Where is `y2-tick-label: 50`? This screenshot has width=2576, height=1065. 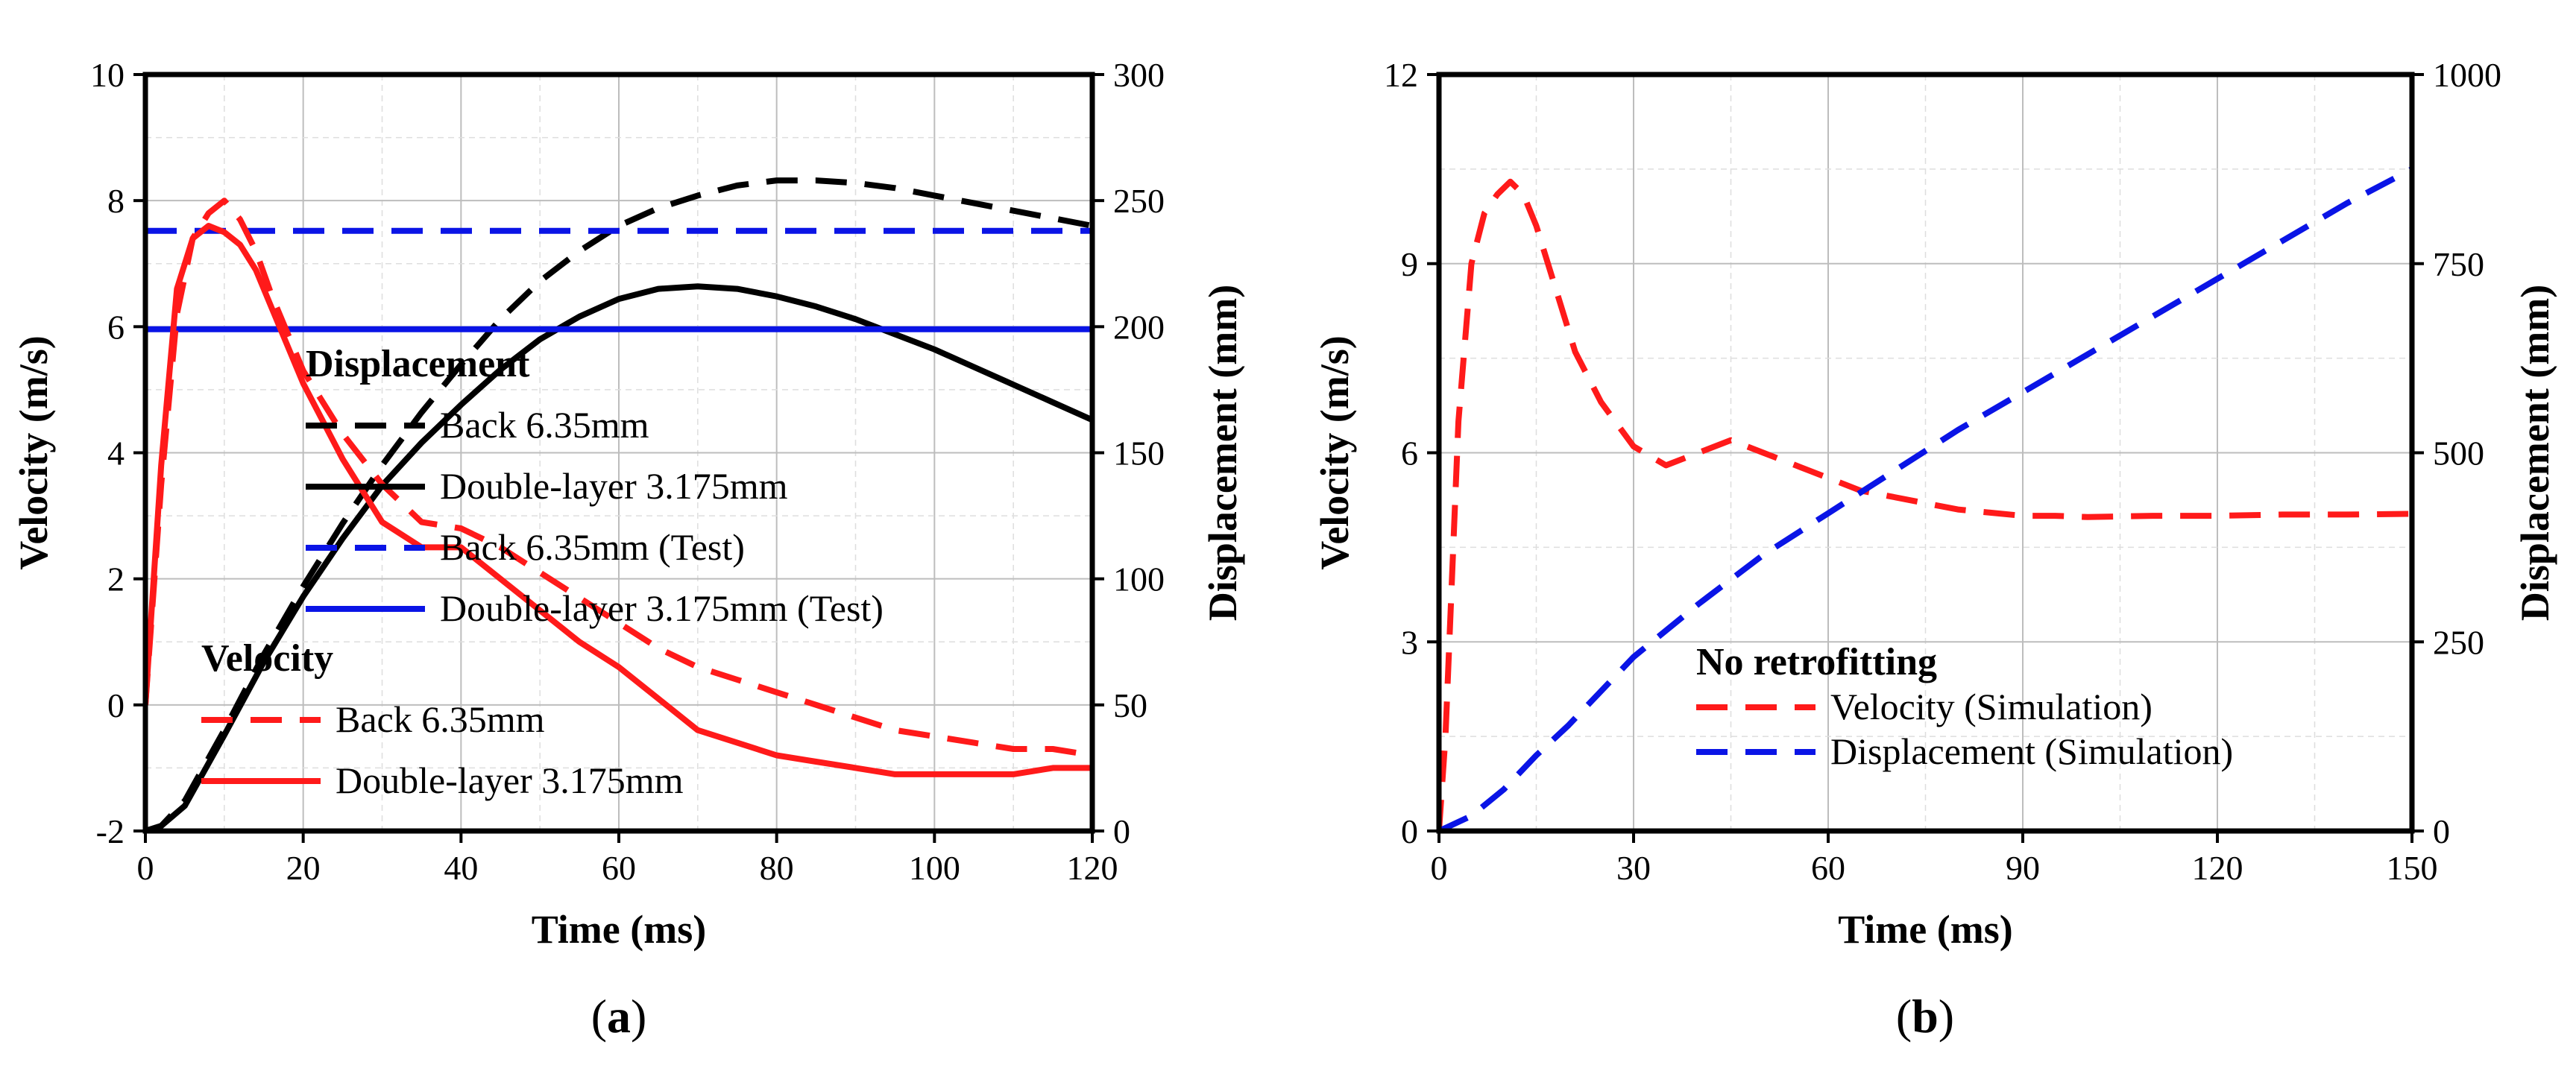 y2-tick-label: 50 is located at coordinates (1130, 705).